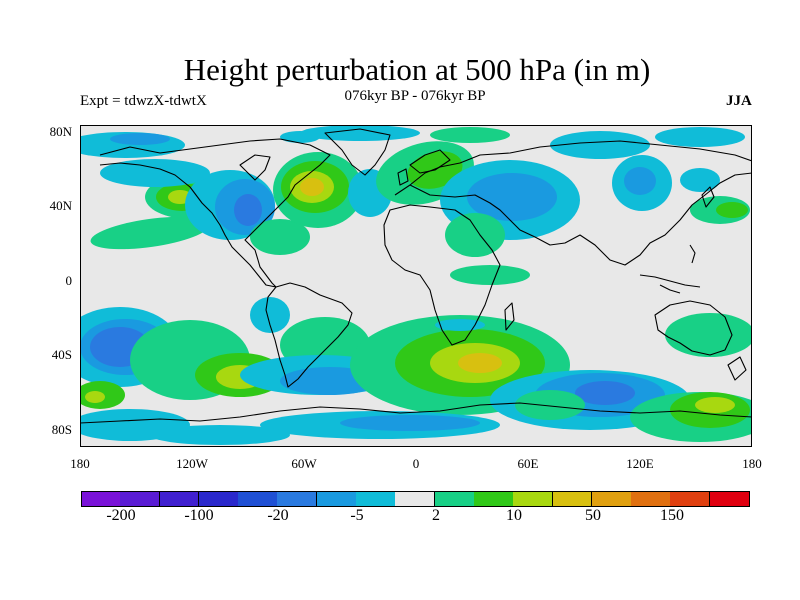  Describe the element at coordinates (593, 515) in the screenshot. I see `colorbar-label: 50` at that location.